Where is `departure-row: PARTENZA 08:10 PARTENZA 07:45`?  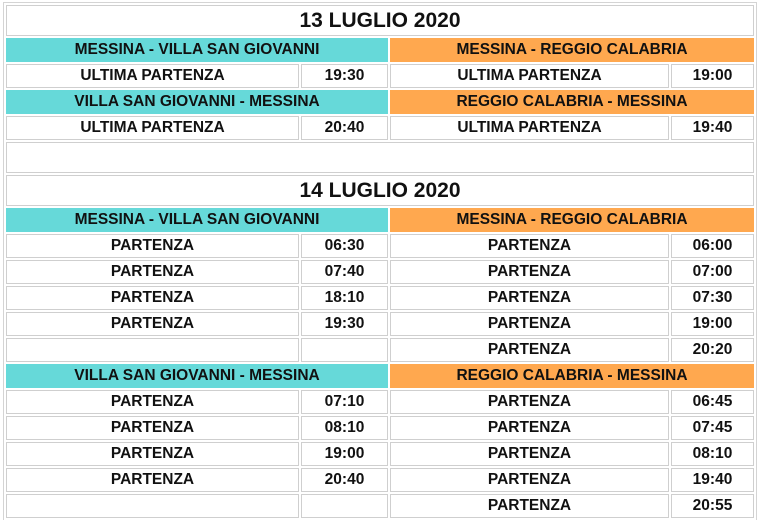
departure-row: PARTENZA 08:10 PARTENZA 07:45 is located at coordinates (380, 428).